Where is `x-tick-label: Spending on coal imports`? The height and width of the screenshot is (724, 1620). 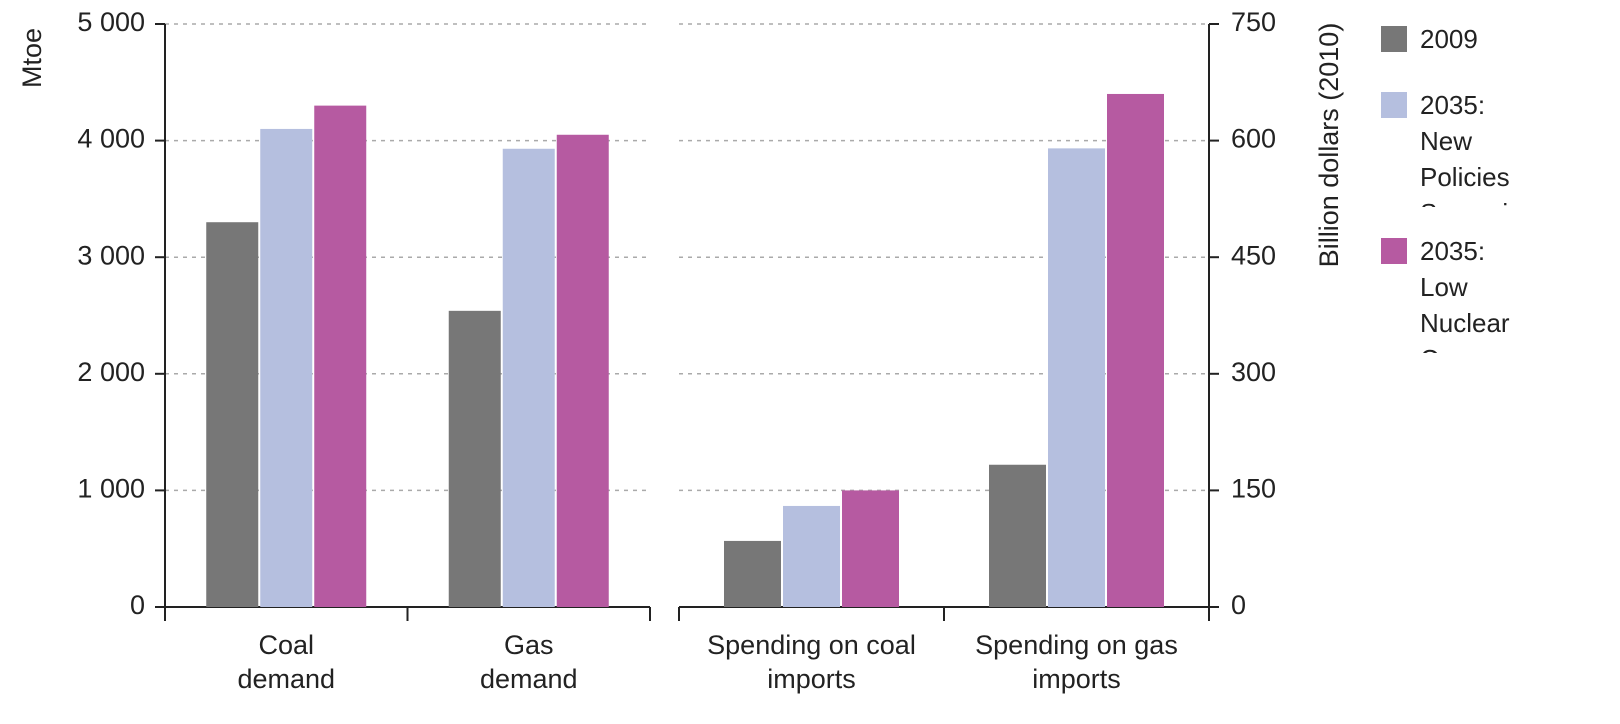
x-tick-label: Spending on coal imports is located at coordinates (811, 662).